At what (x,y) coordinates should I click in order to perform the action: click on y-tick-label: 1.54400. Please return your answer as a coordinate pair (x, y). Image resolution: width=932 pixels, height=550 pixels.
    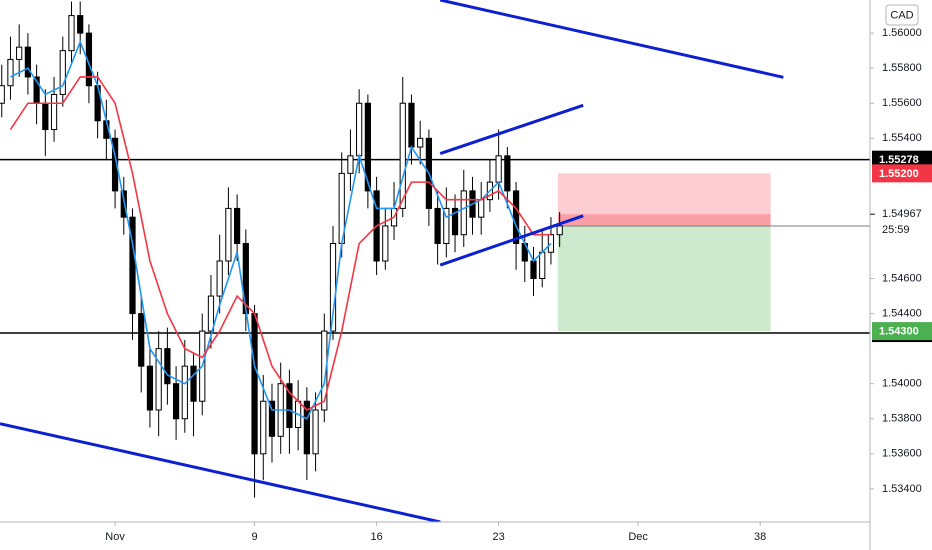
    Looking at the image, I should click on (902, 313).